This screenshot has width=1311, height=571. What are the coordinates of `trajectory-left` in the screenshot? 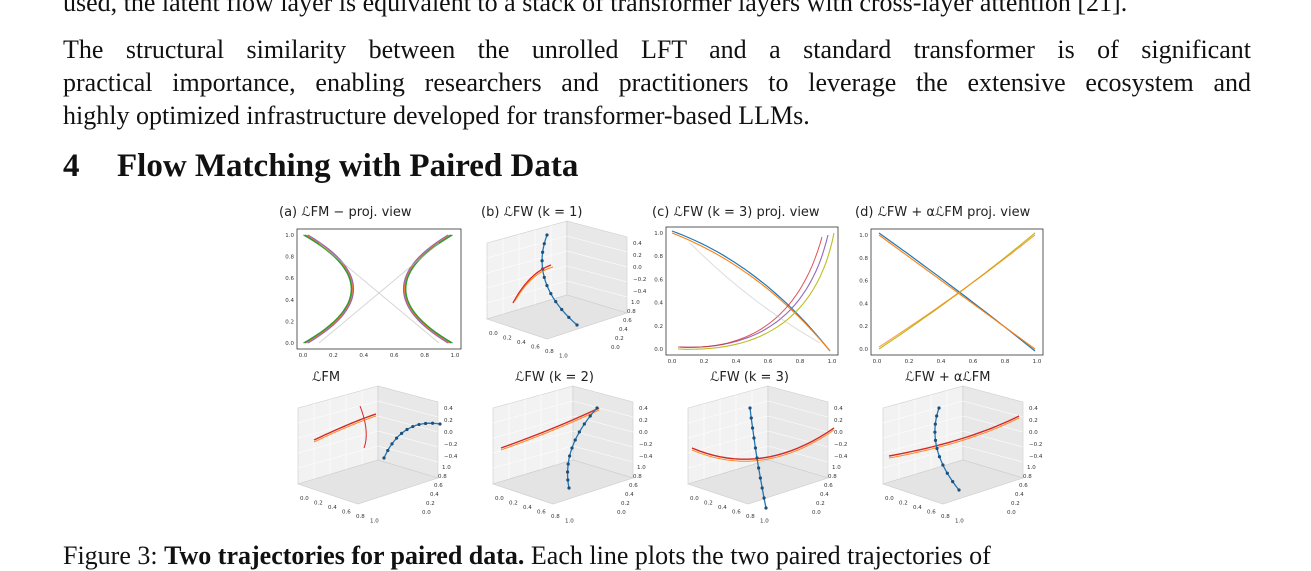 It's located at (327, 289).